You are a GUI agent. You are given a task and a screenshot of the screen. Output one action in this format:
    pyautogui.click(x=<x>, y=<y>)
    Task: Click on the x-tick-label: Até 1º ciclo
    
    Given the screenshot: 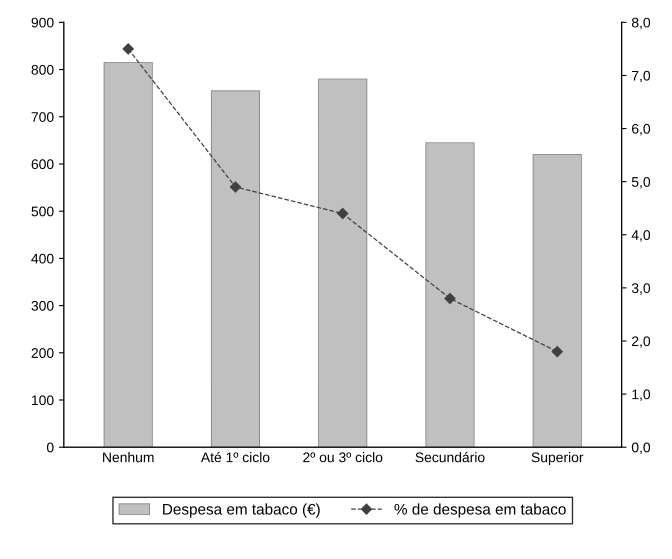 What is the action you would take?
    pyautogui.click(x=235, y=457)
    